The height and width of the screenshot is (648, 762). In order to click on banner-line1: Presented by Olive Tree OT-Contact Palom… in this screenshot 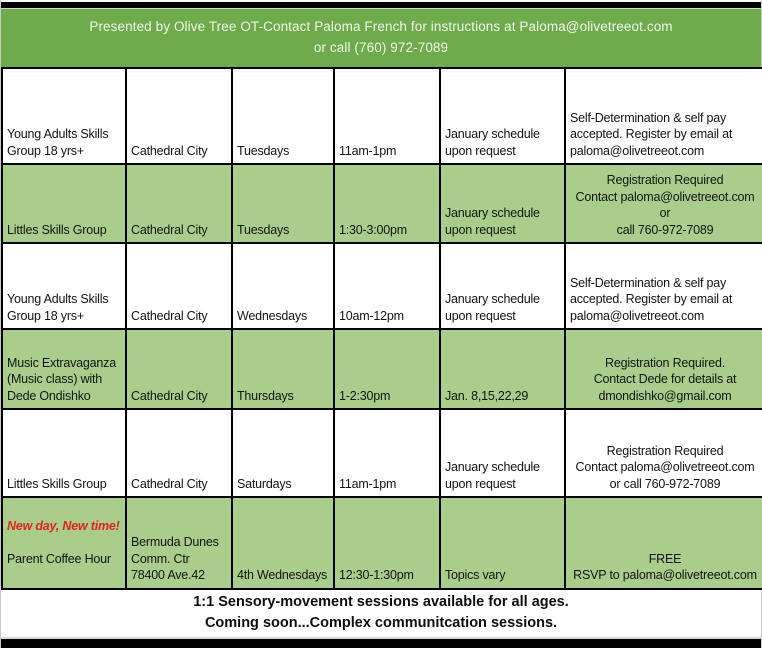, I will do `click(381, 27)`.